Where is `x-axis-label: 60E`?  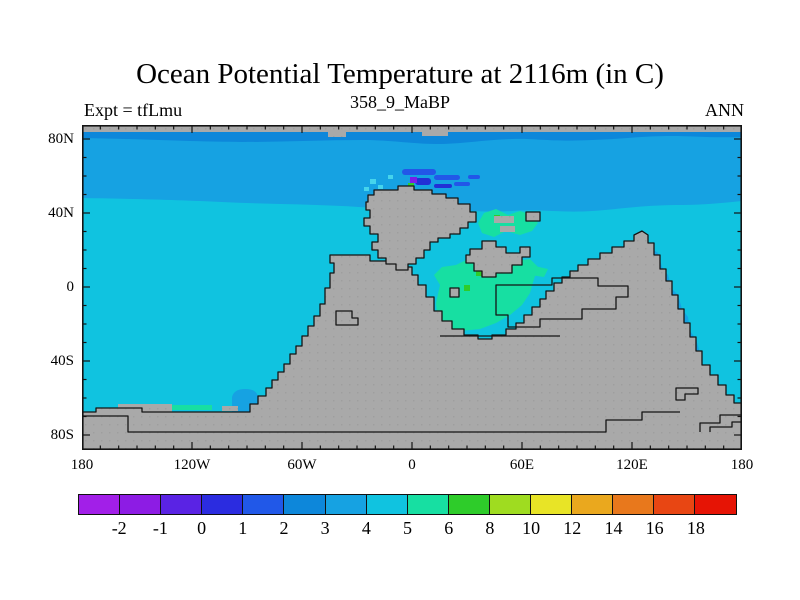 x-axis-label: 60E is located at coordinates (522, 465).